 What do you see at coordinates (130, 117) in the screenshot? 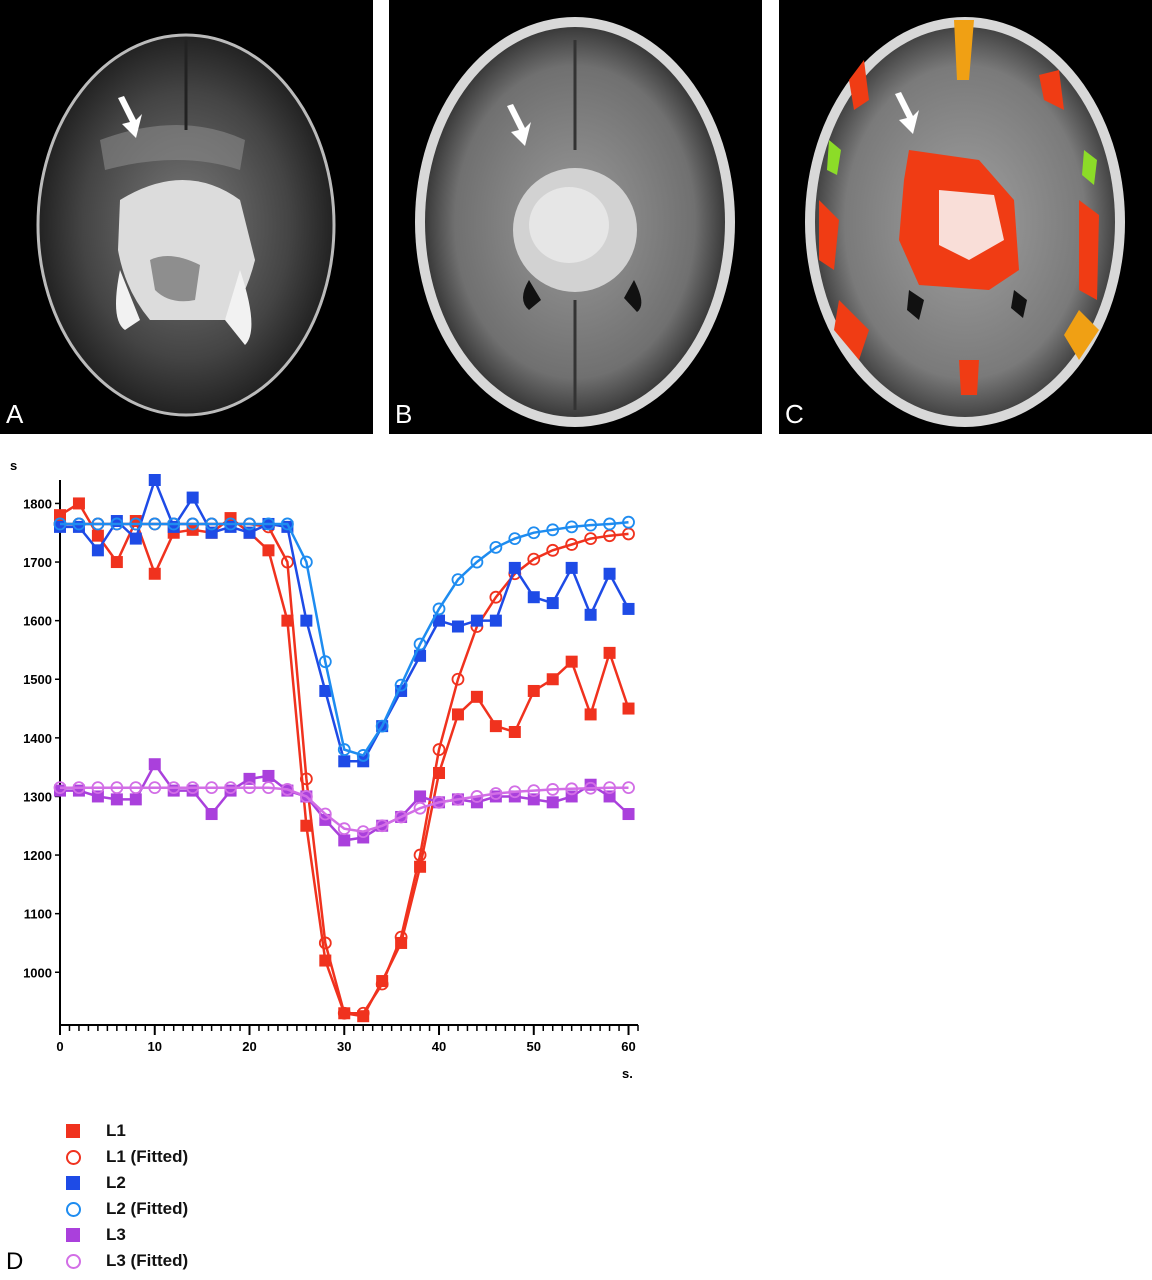
I see `arrow-icon` at bounding box center [130, 117].